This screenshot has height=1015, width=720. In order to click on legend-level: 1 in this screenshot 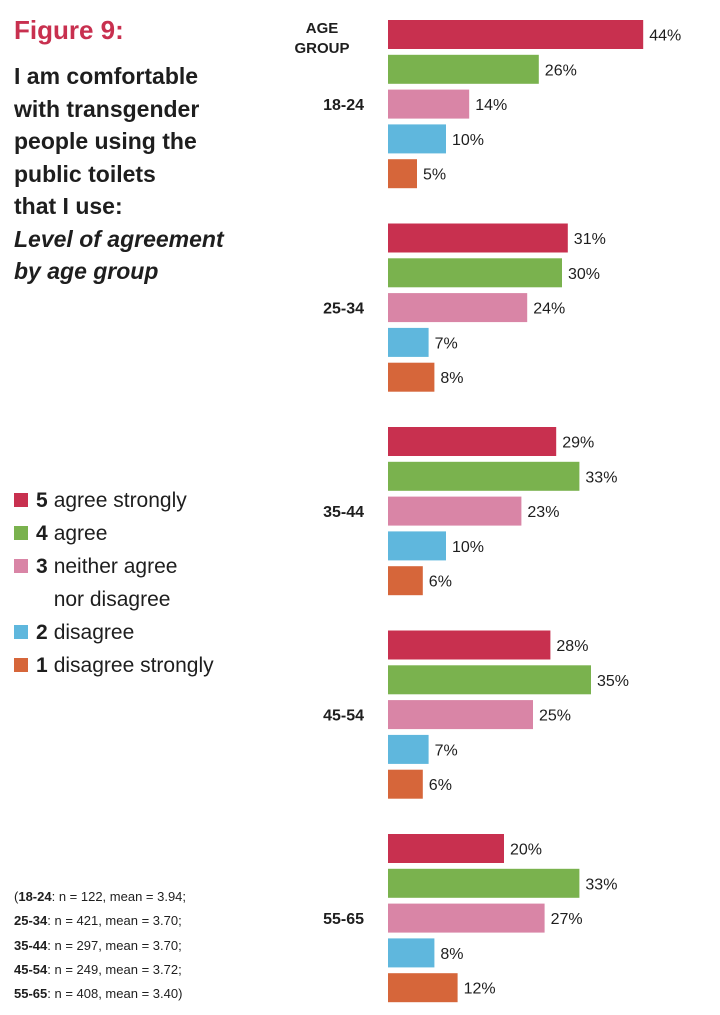, I will do `click(42, 665)`.